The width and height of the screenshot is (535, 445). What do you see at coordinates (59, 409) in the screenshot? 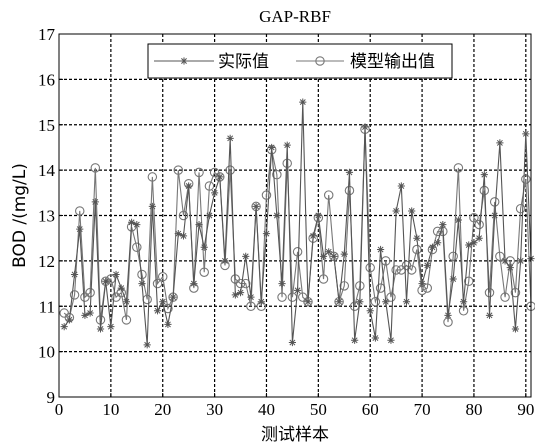
I see `x-tick-label: 0` at bounding box center [59, 409].